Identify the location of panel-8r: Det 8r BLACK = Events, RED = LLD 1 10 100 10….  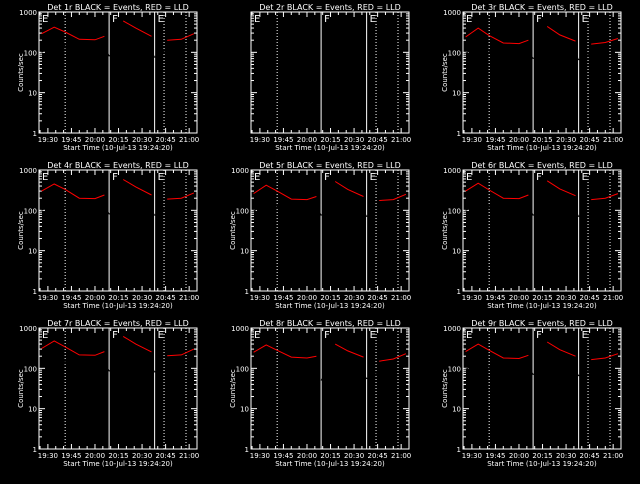
(320, 393).